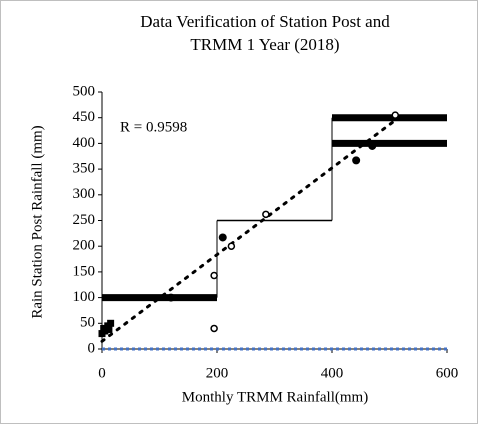 The height and width of the screenshot is (424, 478). I want to click on y-tick-label: 500, so click(84, 91).